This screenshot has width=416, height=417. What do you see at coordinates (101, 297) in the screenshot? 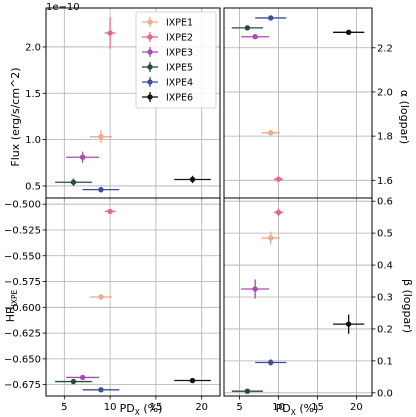
I see `hr-ixpe1-point` at bounding box center [101, 297].